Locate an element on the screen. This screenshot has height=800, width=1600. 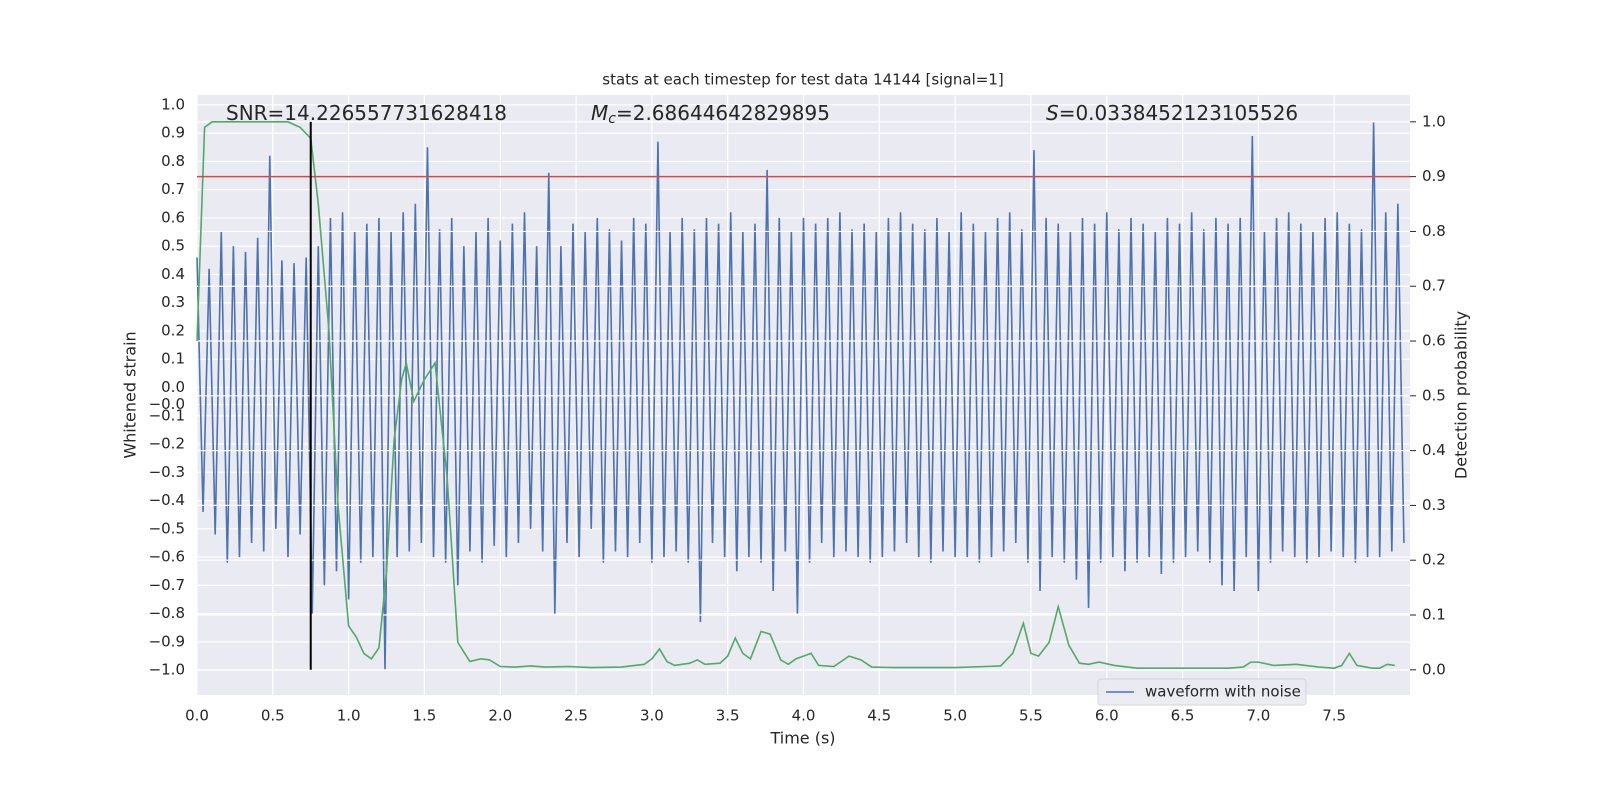
y2-tick-label: 0.8 is located at coordinates (1434, 231).